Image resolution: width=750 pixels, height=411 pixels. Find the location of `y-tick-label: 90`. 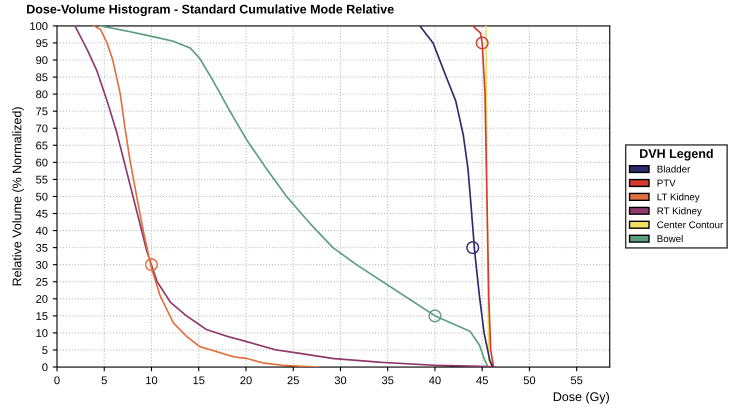

y-tick-label: 90 is located at coordinates (42, 60).